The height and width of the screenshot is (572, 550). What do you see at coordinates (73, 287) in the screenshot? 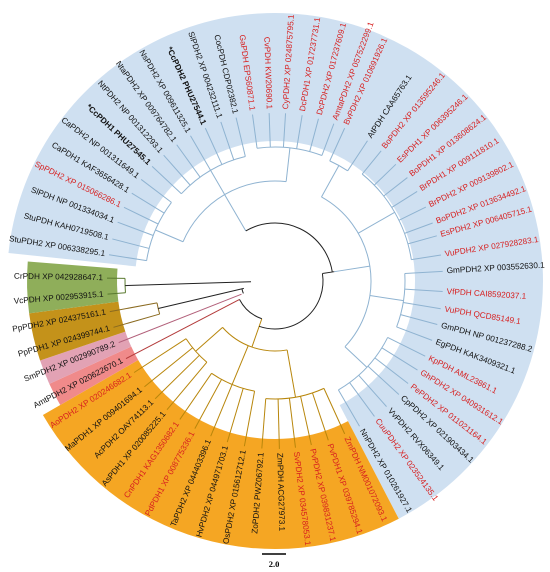
I see `clade-band-chlorophyte` at bounding box center [73, 287].